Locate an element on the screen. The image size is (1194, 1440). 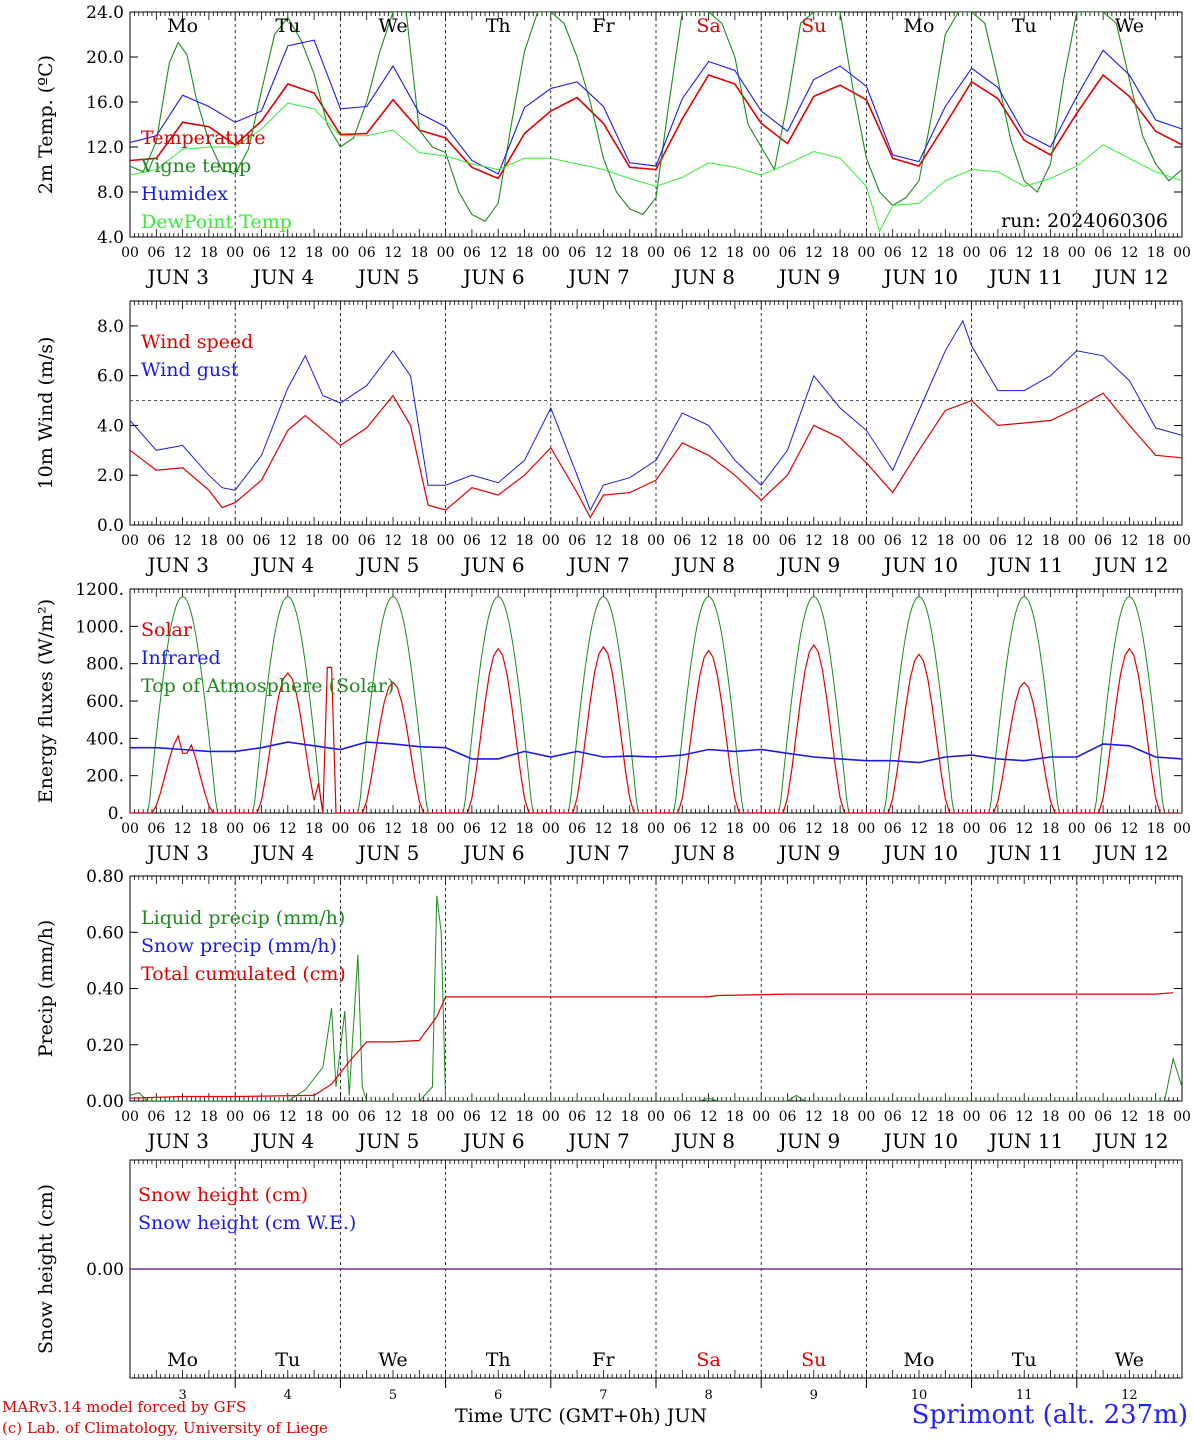
y-tick-label: 0. is located at coordinates (116, 814).